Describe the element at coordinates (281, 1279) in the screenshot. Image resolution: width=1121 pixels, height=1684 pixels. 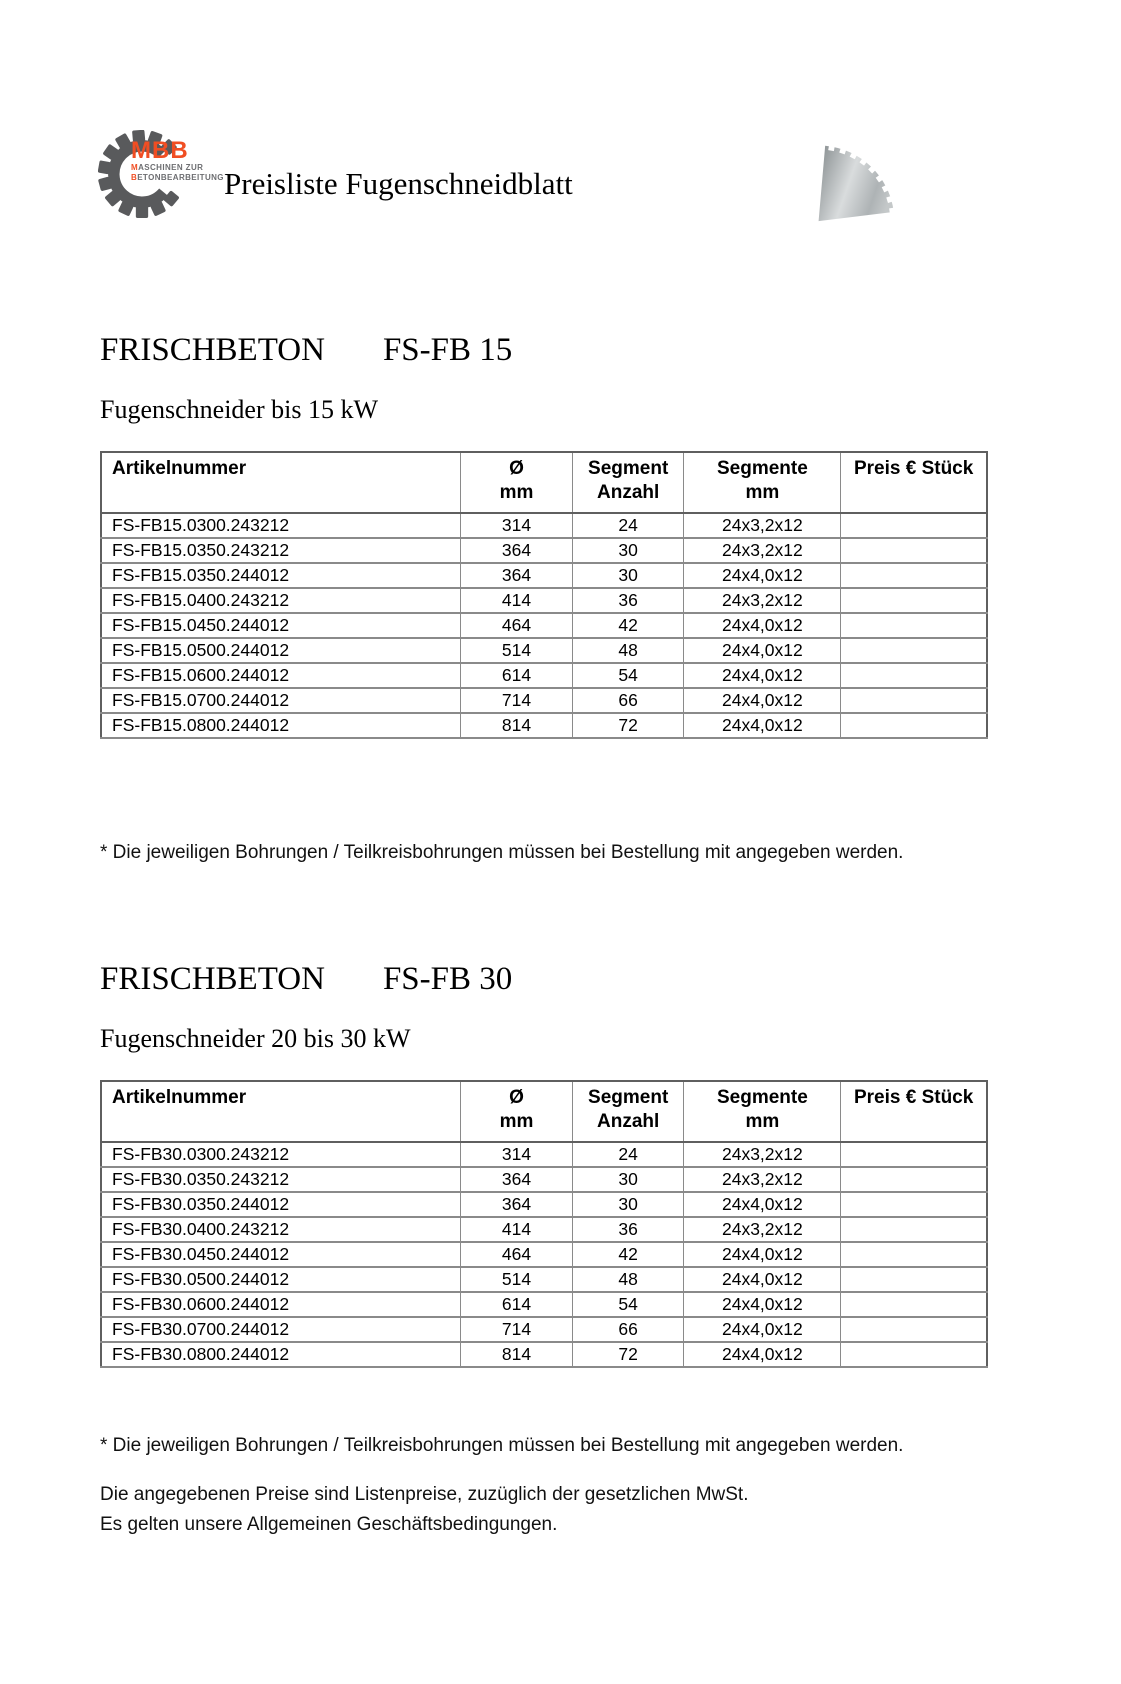
I see `article-number-cell: FS-FB30.0500.244012` at that location.